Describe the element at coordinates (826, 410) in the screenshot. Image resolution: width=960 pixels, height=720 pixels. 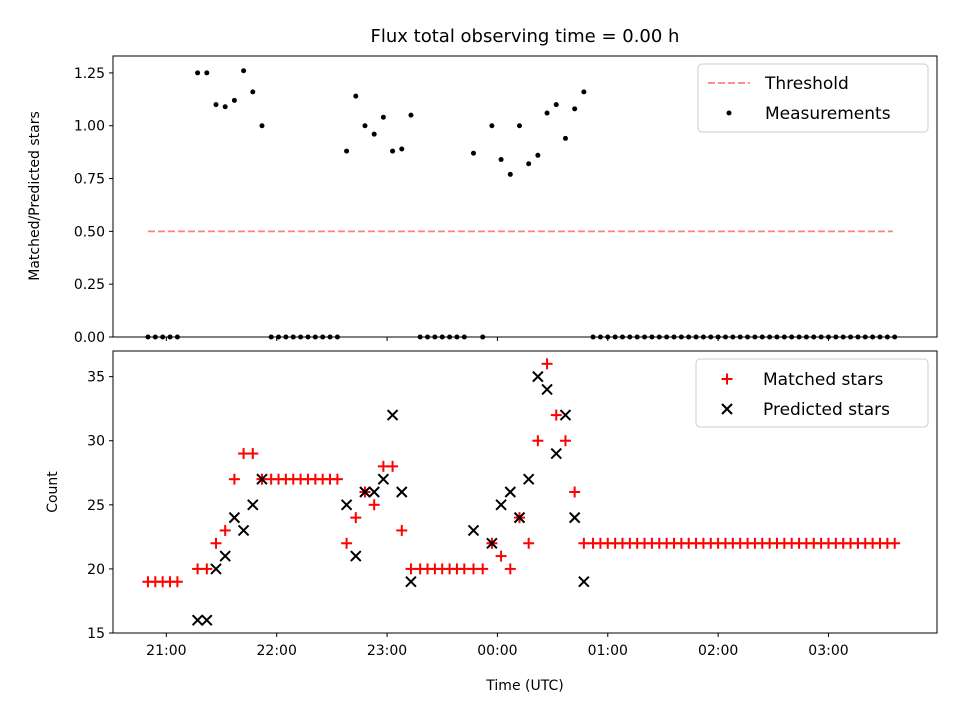
I see `legend-predicted-label: Predicted stars` at that location.